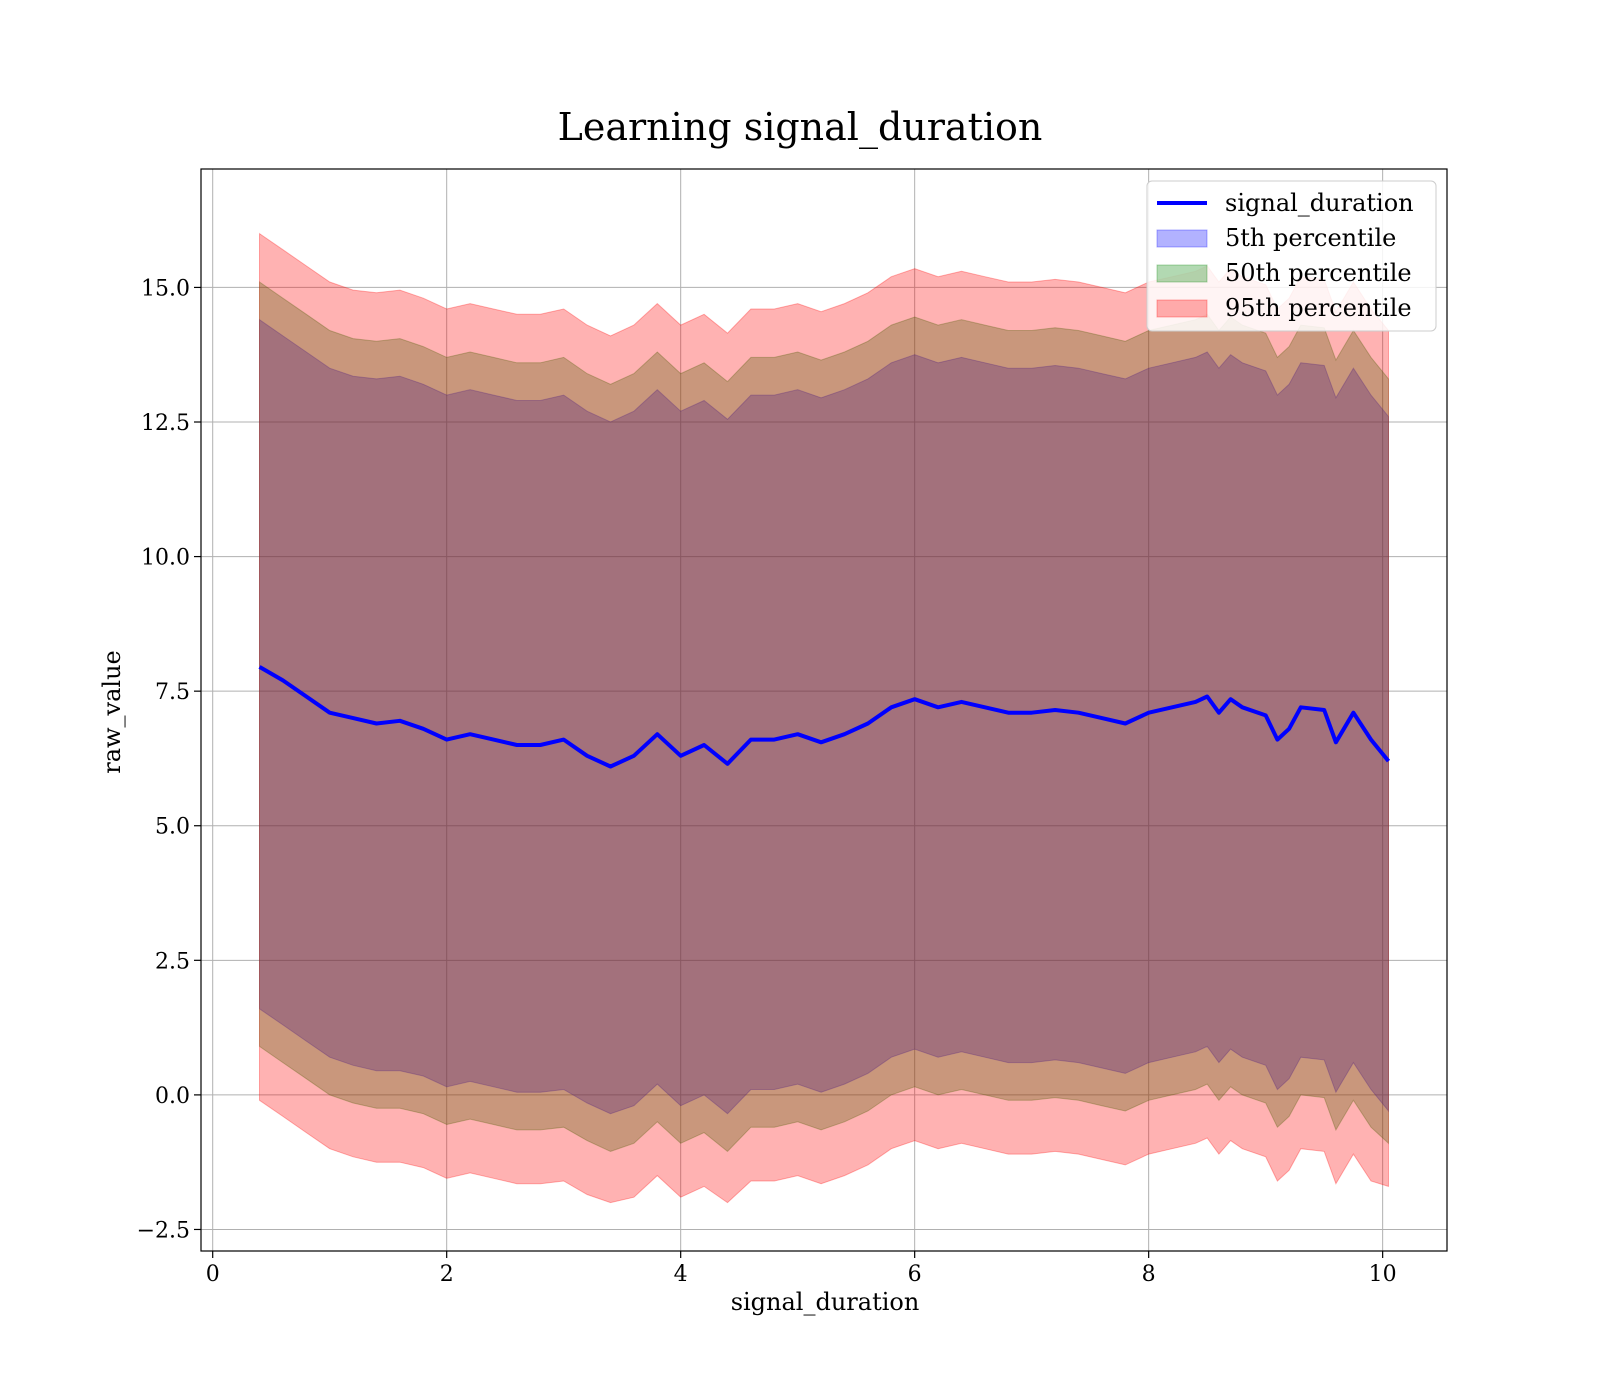 The image size is (1600, 1400). Describe the element at coordinates (1182, 238) in the screenshot. I see `legend-swatch-5th-percentile` at that location.